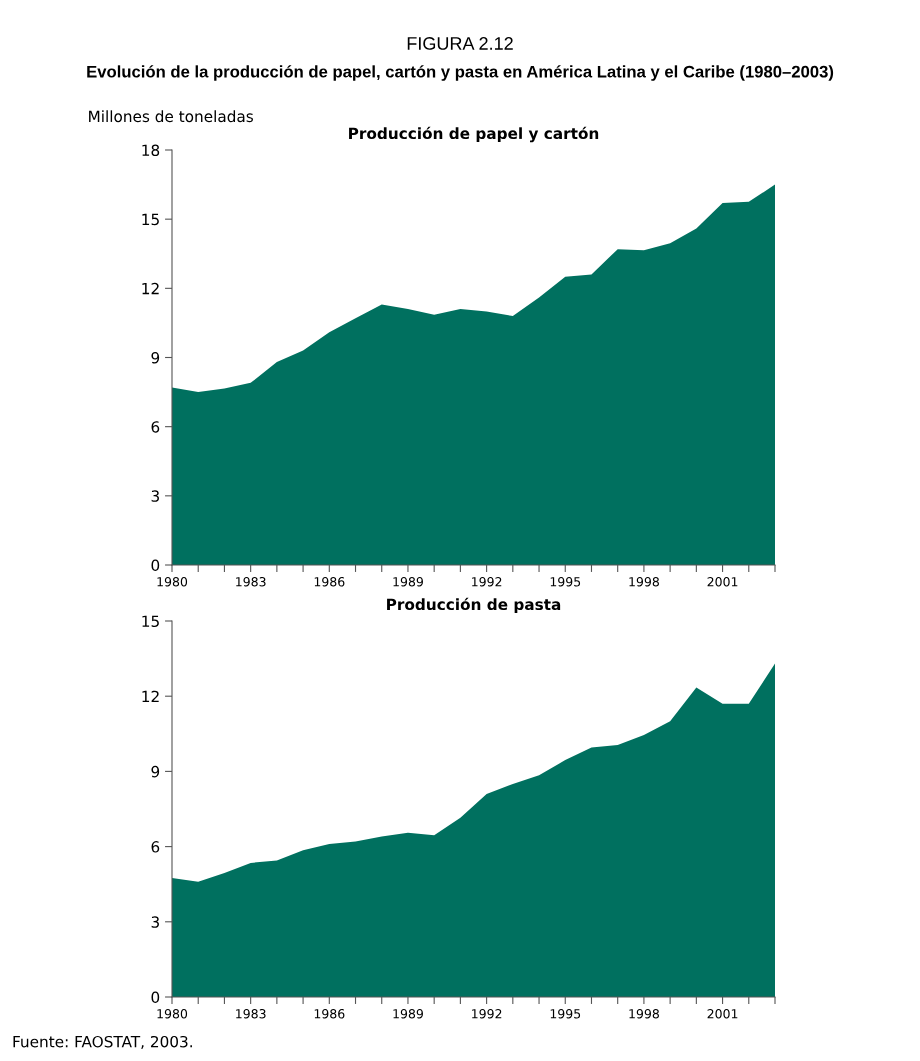  Describe the element at coordinates (102, 1042) in the screenshot. I see `source-note: Fuente: FAOSTAT, 2003.` at that location.